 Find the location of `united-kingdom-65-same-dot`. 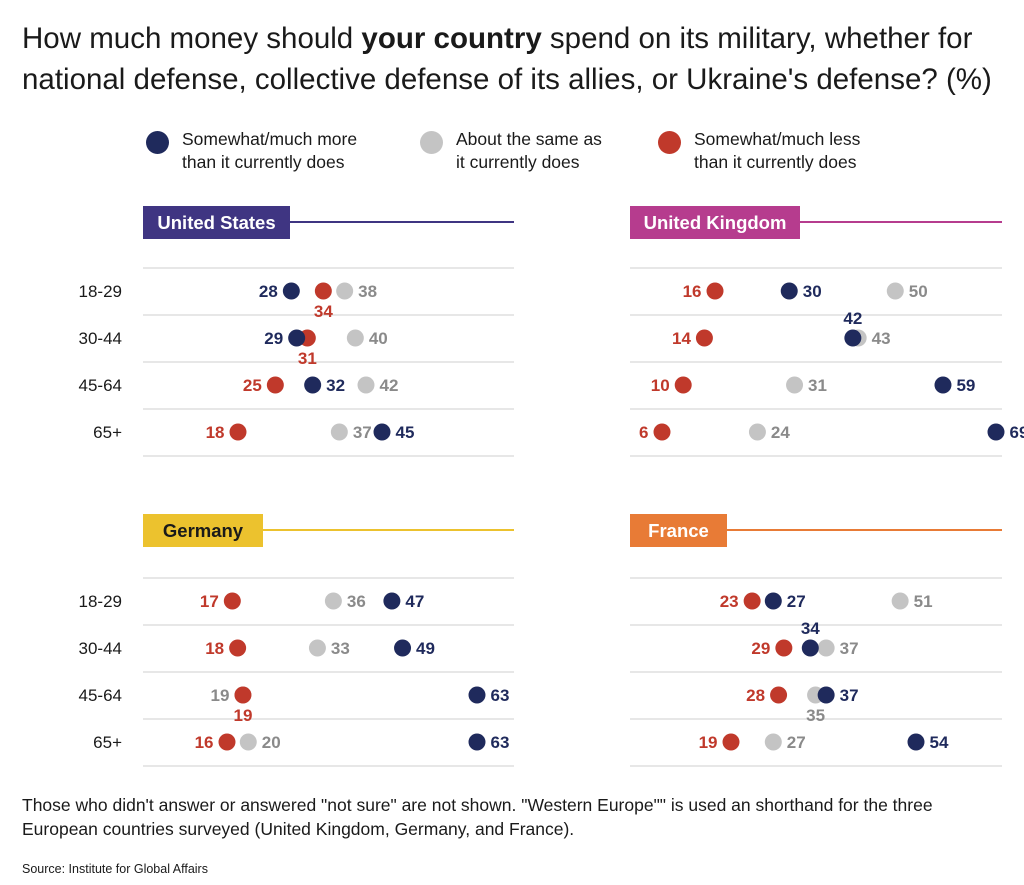

united-kingdom-65-same-dot is located at coordinates (757, 432).